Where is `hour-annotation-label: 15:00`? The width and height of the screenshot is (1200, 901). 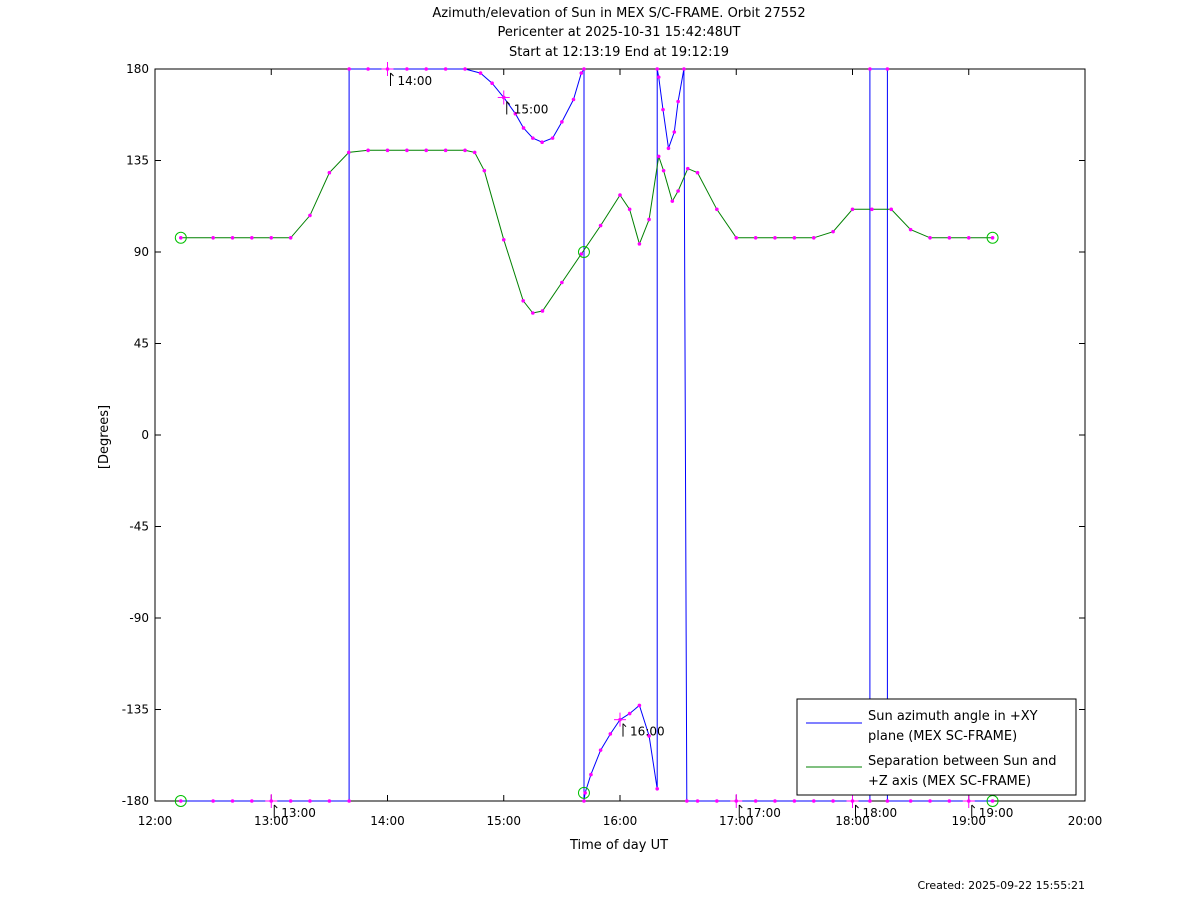
hour-annotation-label: 15:00 is located at coordinates (531, 109).